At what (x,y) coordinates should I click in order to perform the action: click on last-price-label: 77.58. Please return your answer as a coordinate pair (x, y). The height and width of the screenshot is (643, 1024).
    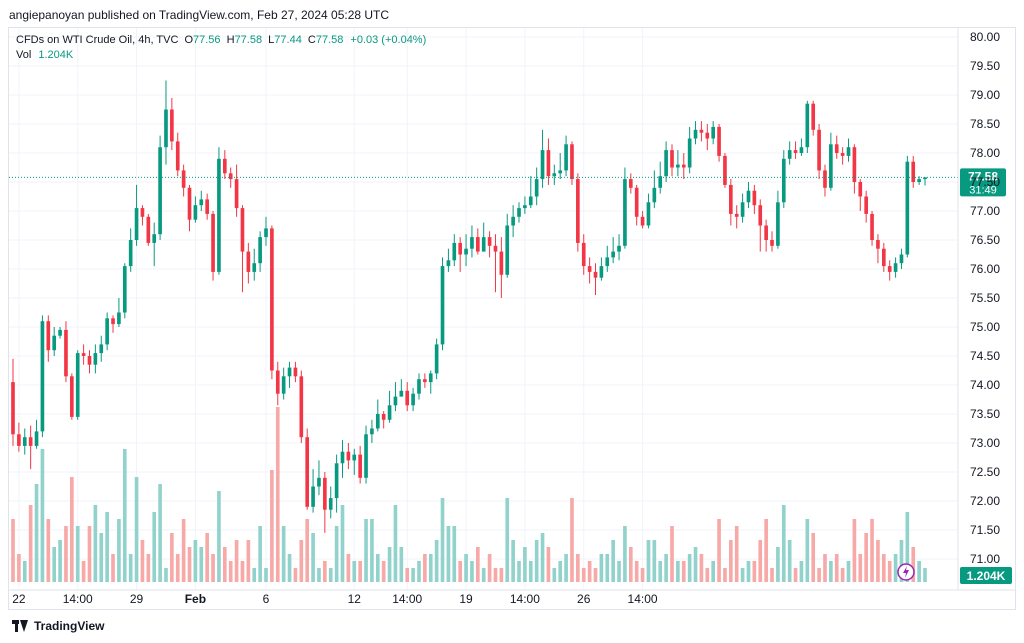
    Looking at the image, I should click on (983, 176).